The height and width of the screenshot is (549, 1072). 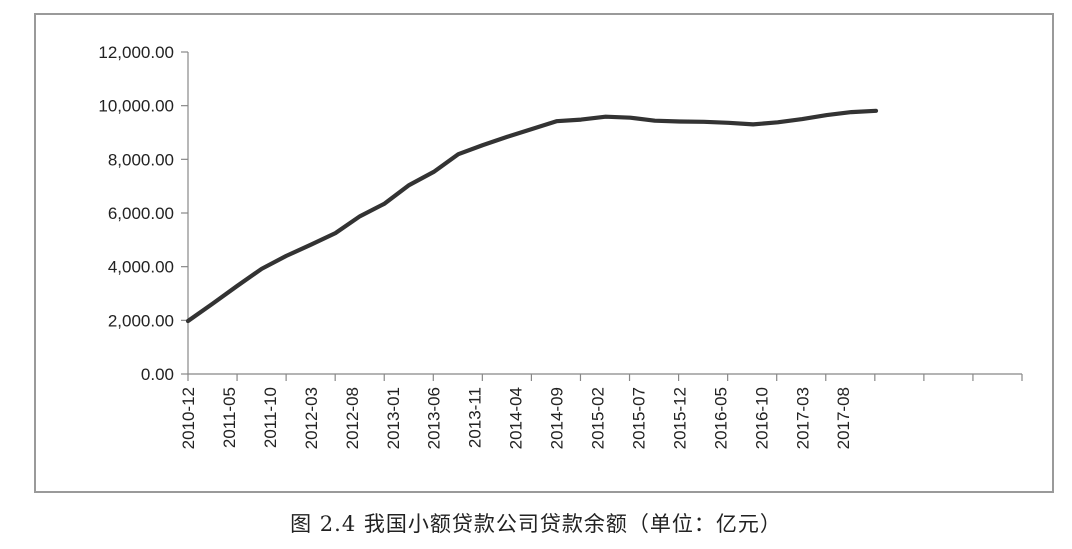 I want to click on x-tick-label: 2012-03, so click(x=311, y=418).